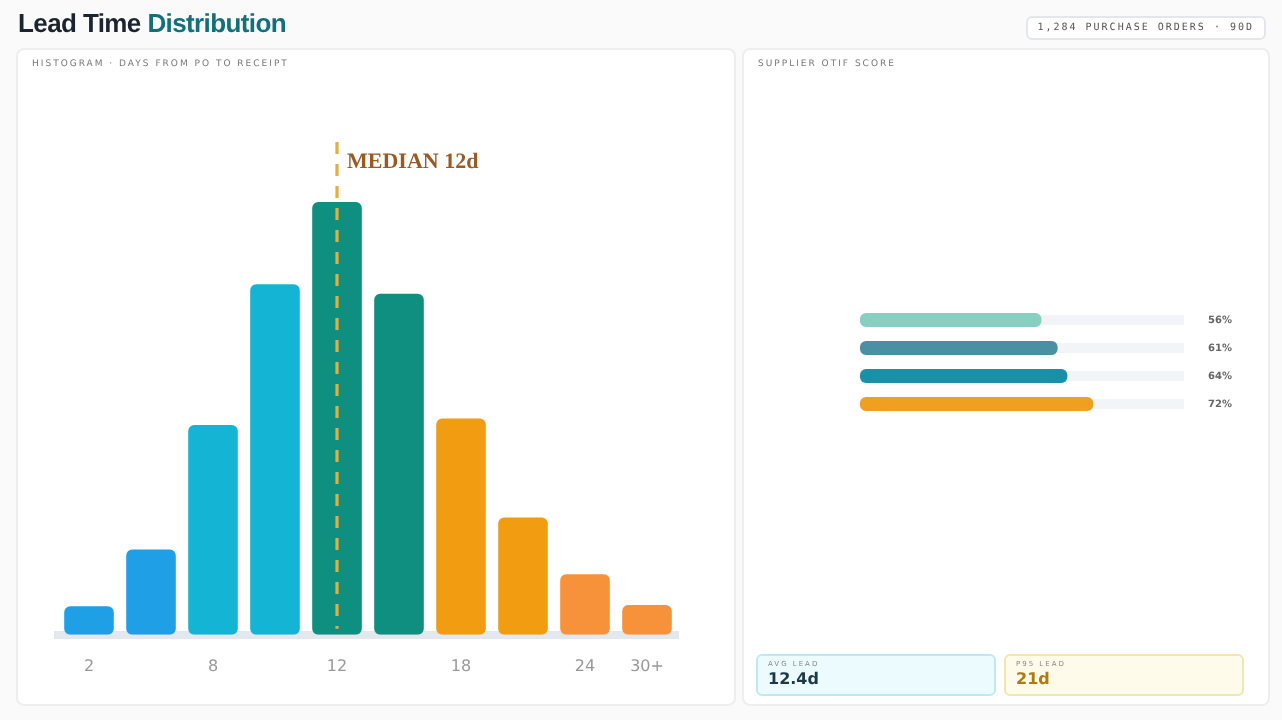  What do you see at coordinates (1033, 679) in the screenshot?
I see `text: 21d` at bounding box center [1033, 679].